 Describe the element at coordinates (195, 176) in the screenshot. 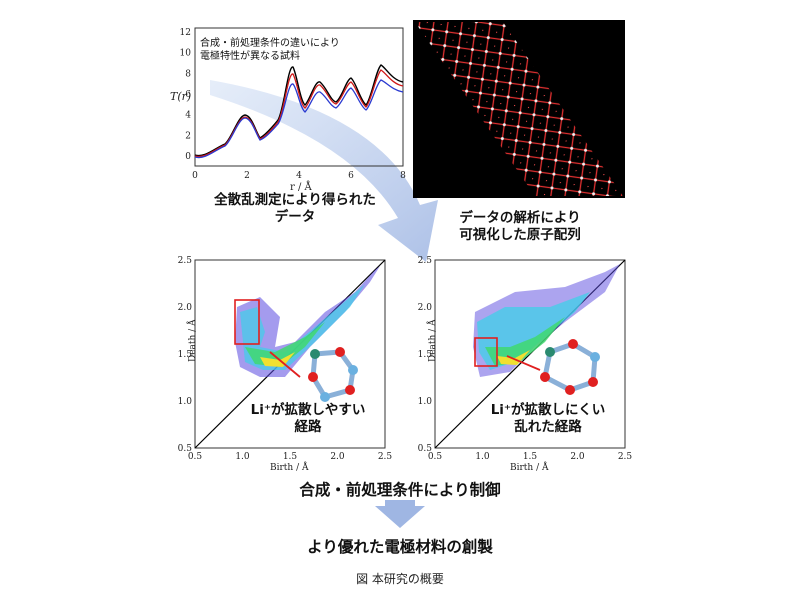

I see `top-plot-xtick: 0` at that location.